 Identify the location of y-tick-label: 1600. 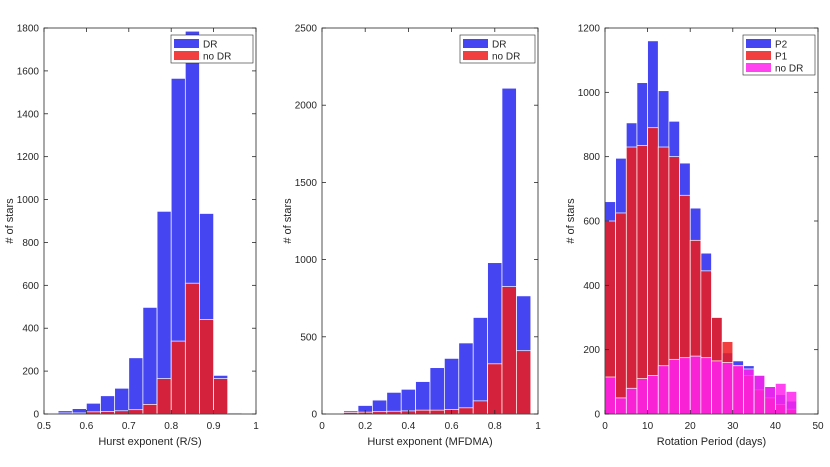
(28, 71).